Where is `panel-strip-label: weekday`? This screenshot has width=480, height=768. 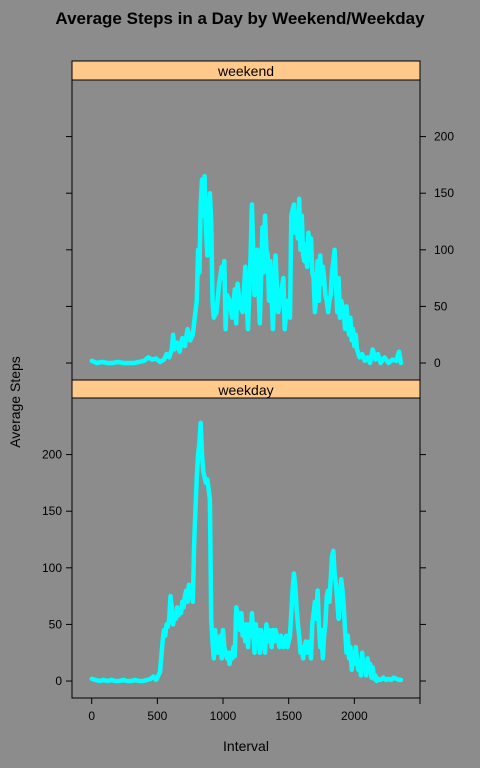
panel-strip-label: weekday is located at coordinates (245, 390).